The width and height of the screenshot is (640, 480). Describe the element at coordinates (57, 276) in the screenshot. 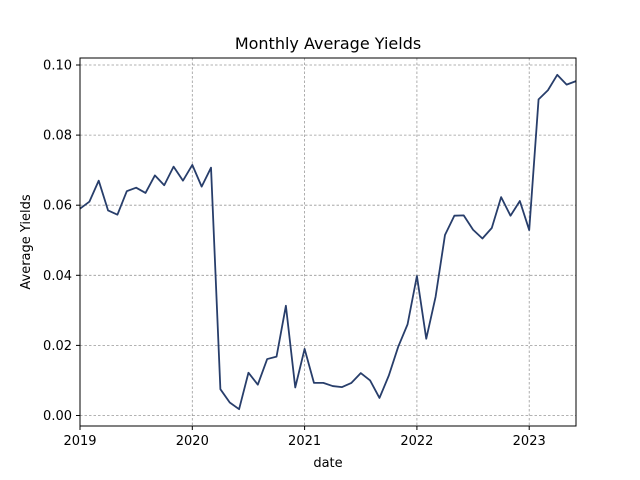

I see `y-tick-label: 0.04` at that location.